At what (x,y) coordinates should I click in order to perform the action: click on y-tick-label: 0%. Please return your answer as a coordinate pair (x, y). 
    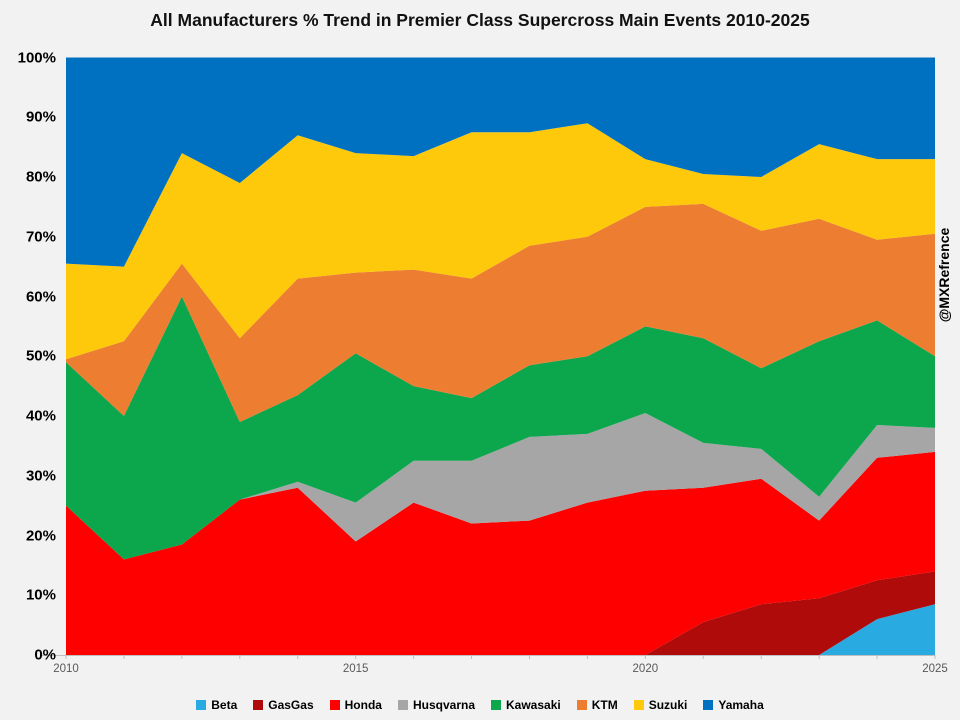
    Looking at the image, I should click on (45, 655).